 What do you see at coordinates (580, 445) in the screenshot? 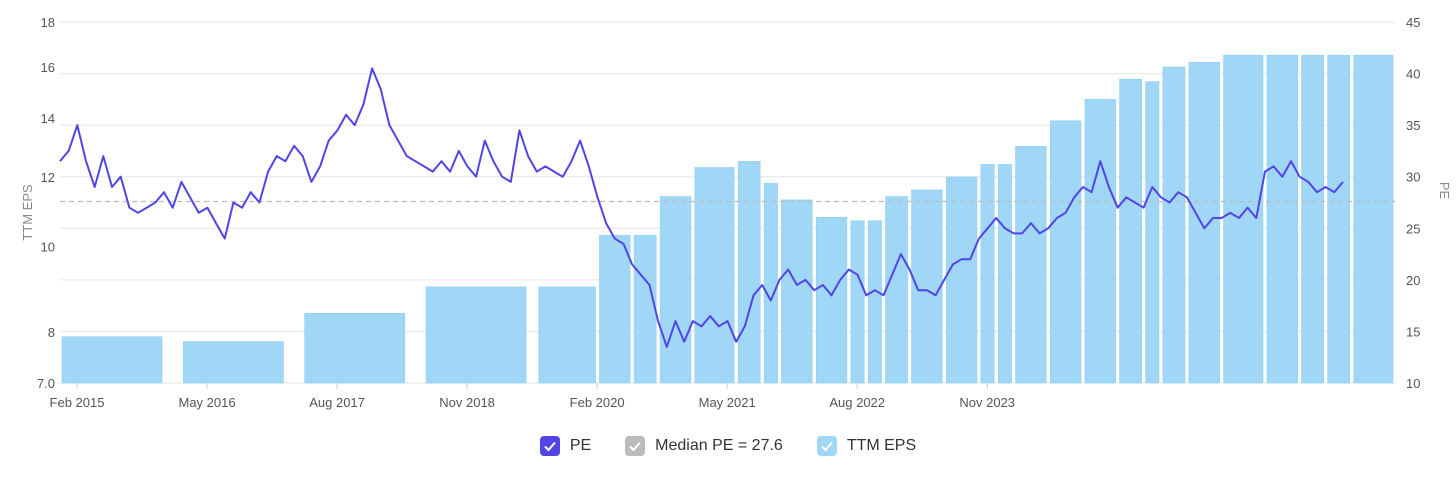
I see `legend-label-pe: PE` at bounding box center [580, 445].